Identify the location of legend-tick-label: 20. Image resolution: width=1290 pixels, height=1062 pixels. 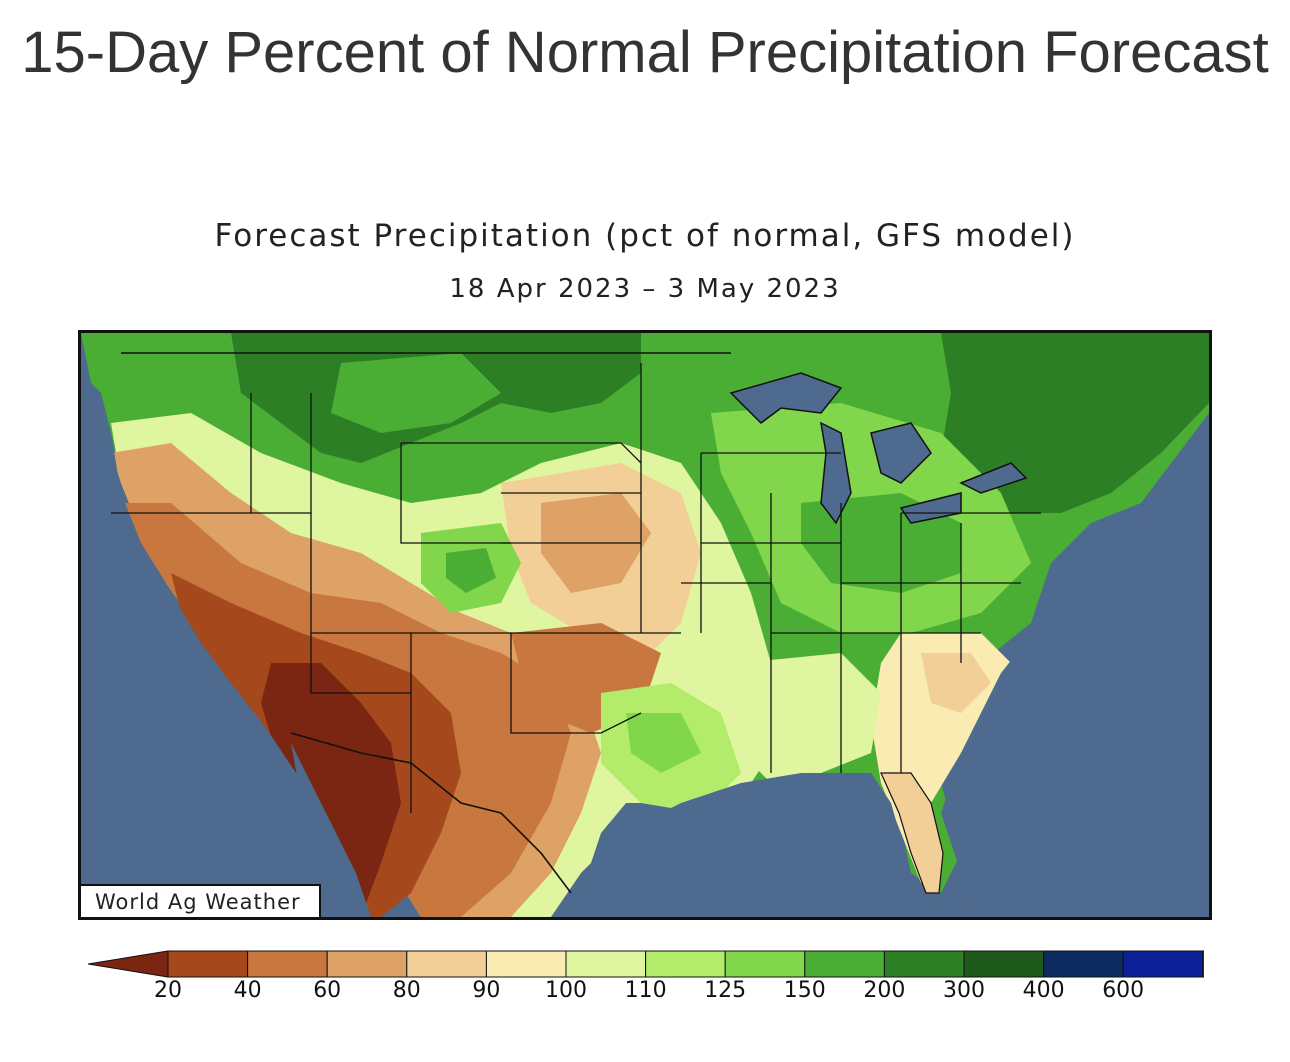
(168, 990).